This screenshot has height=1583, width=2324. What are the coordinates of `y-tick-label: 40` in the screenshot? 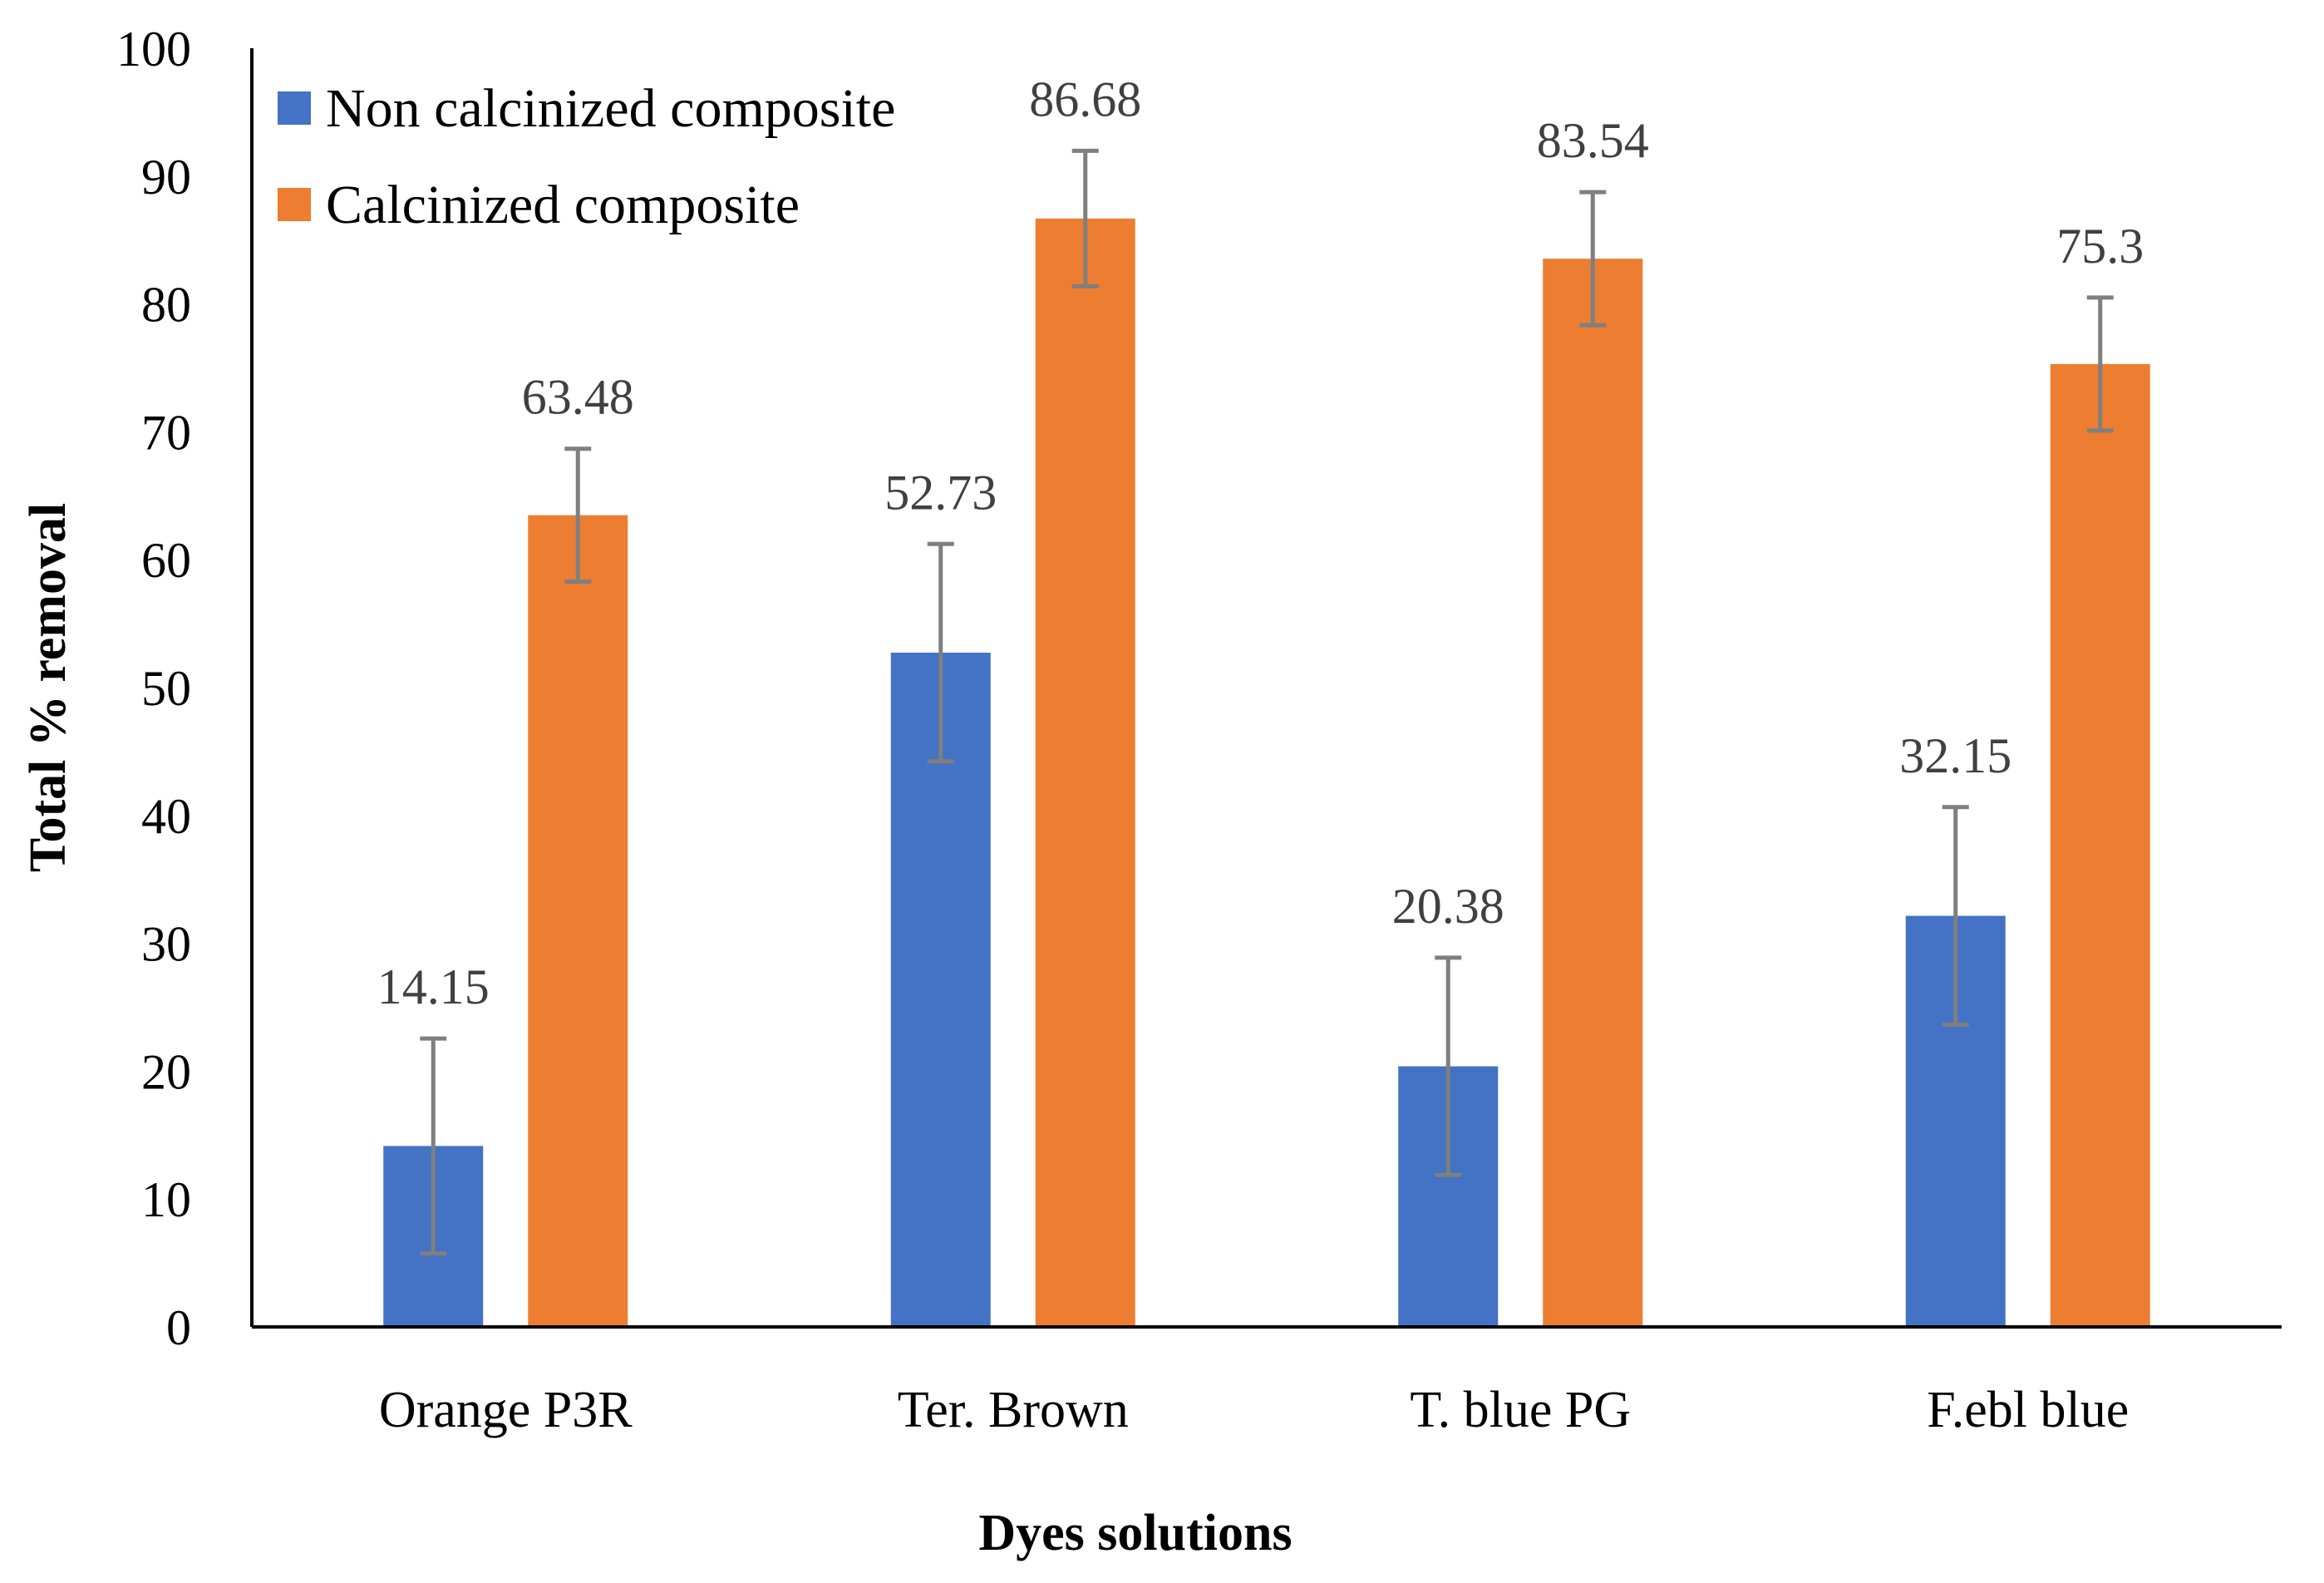 It's located at (166, 817).